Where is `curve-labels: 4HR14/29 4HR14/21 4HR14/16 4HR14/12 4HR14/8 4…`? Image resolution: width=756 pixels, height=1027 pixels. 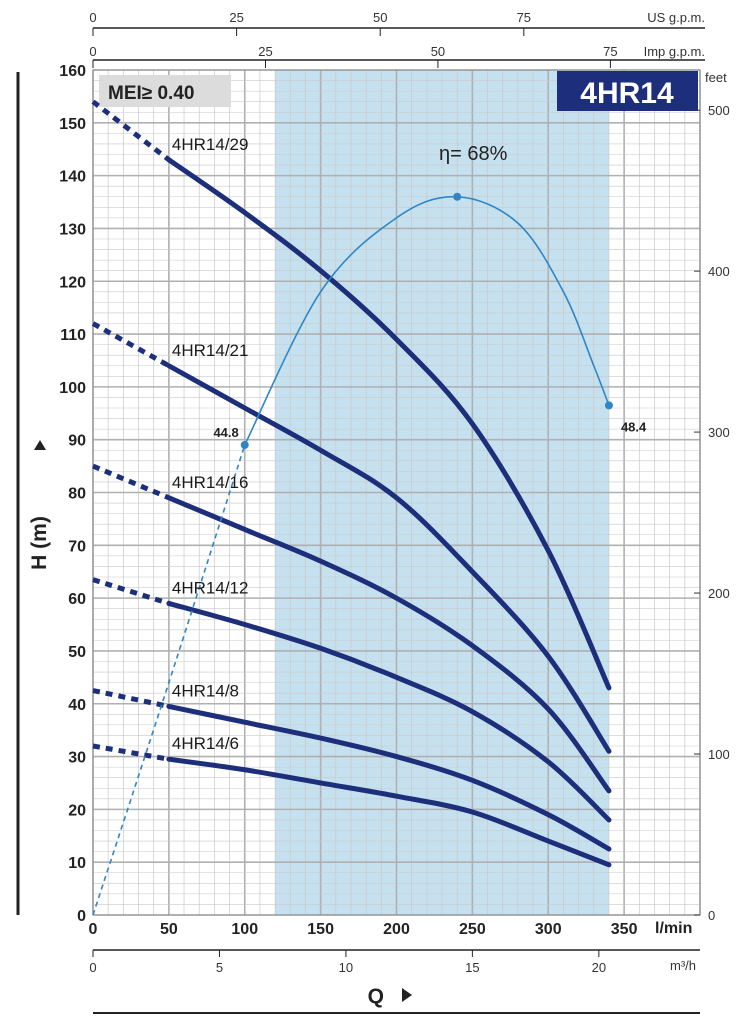 curve-labels: 4HR14/29 4HR14/21 4HR14/16 4HR14/12 4HR14/8 4… is located at coordinates (210, 444).